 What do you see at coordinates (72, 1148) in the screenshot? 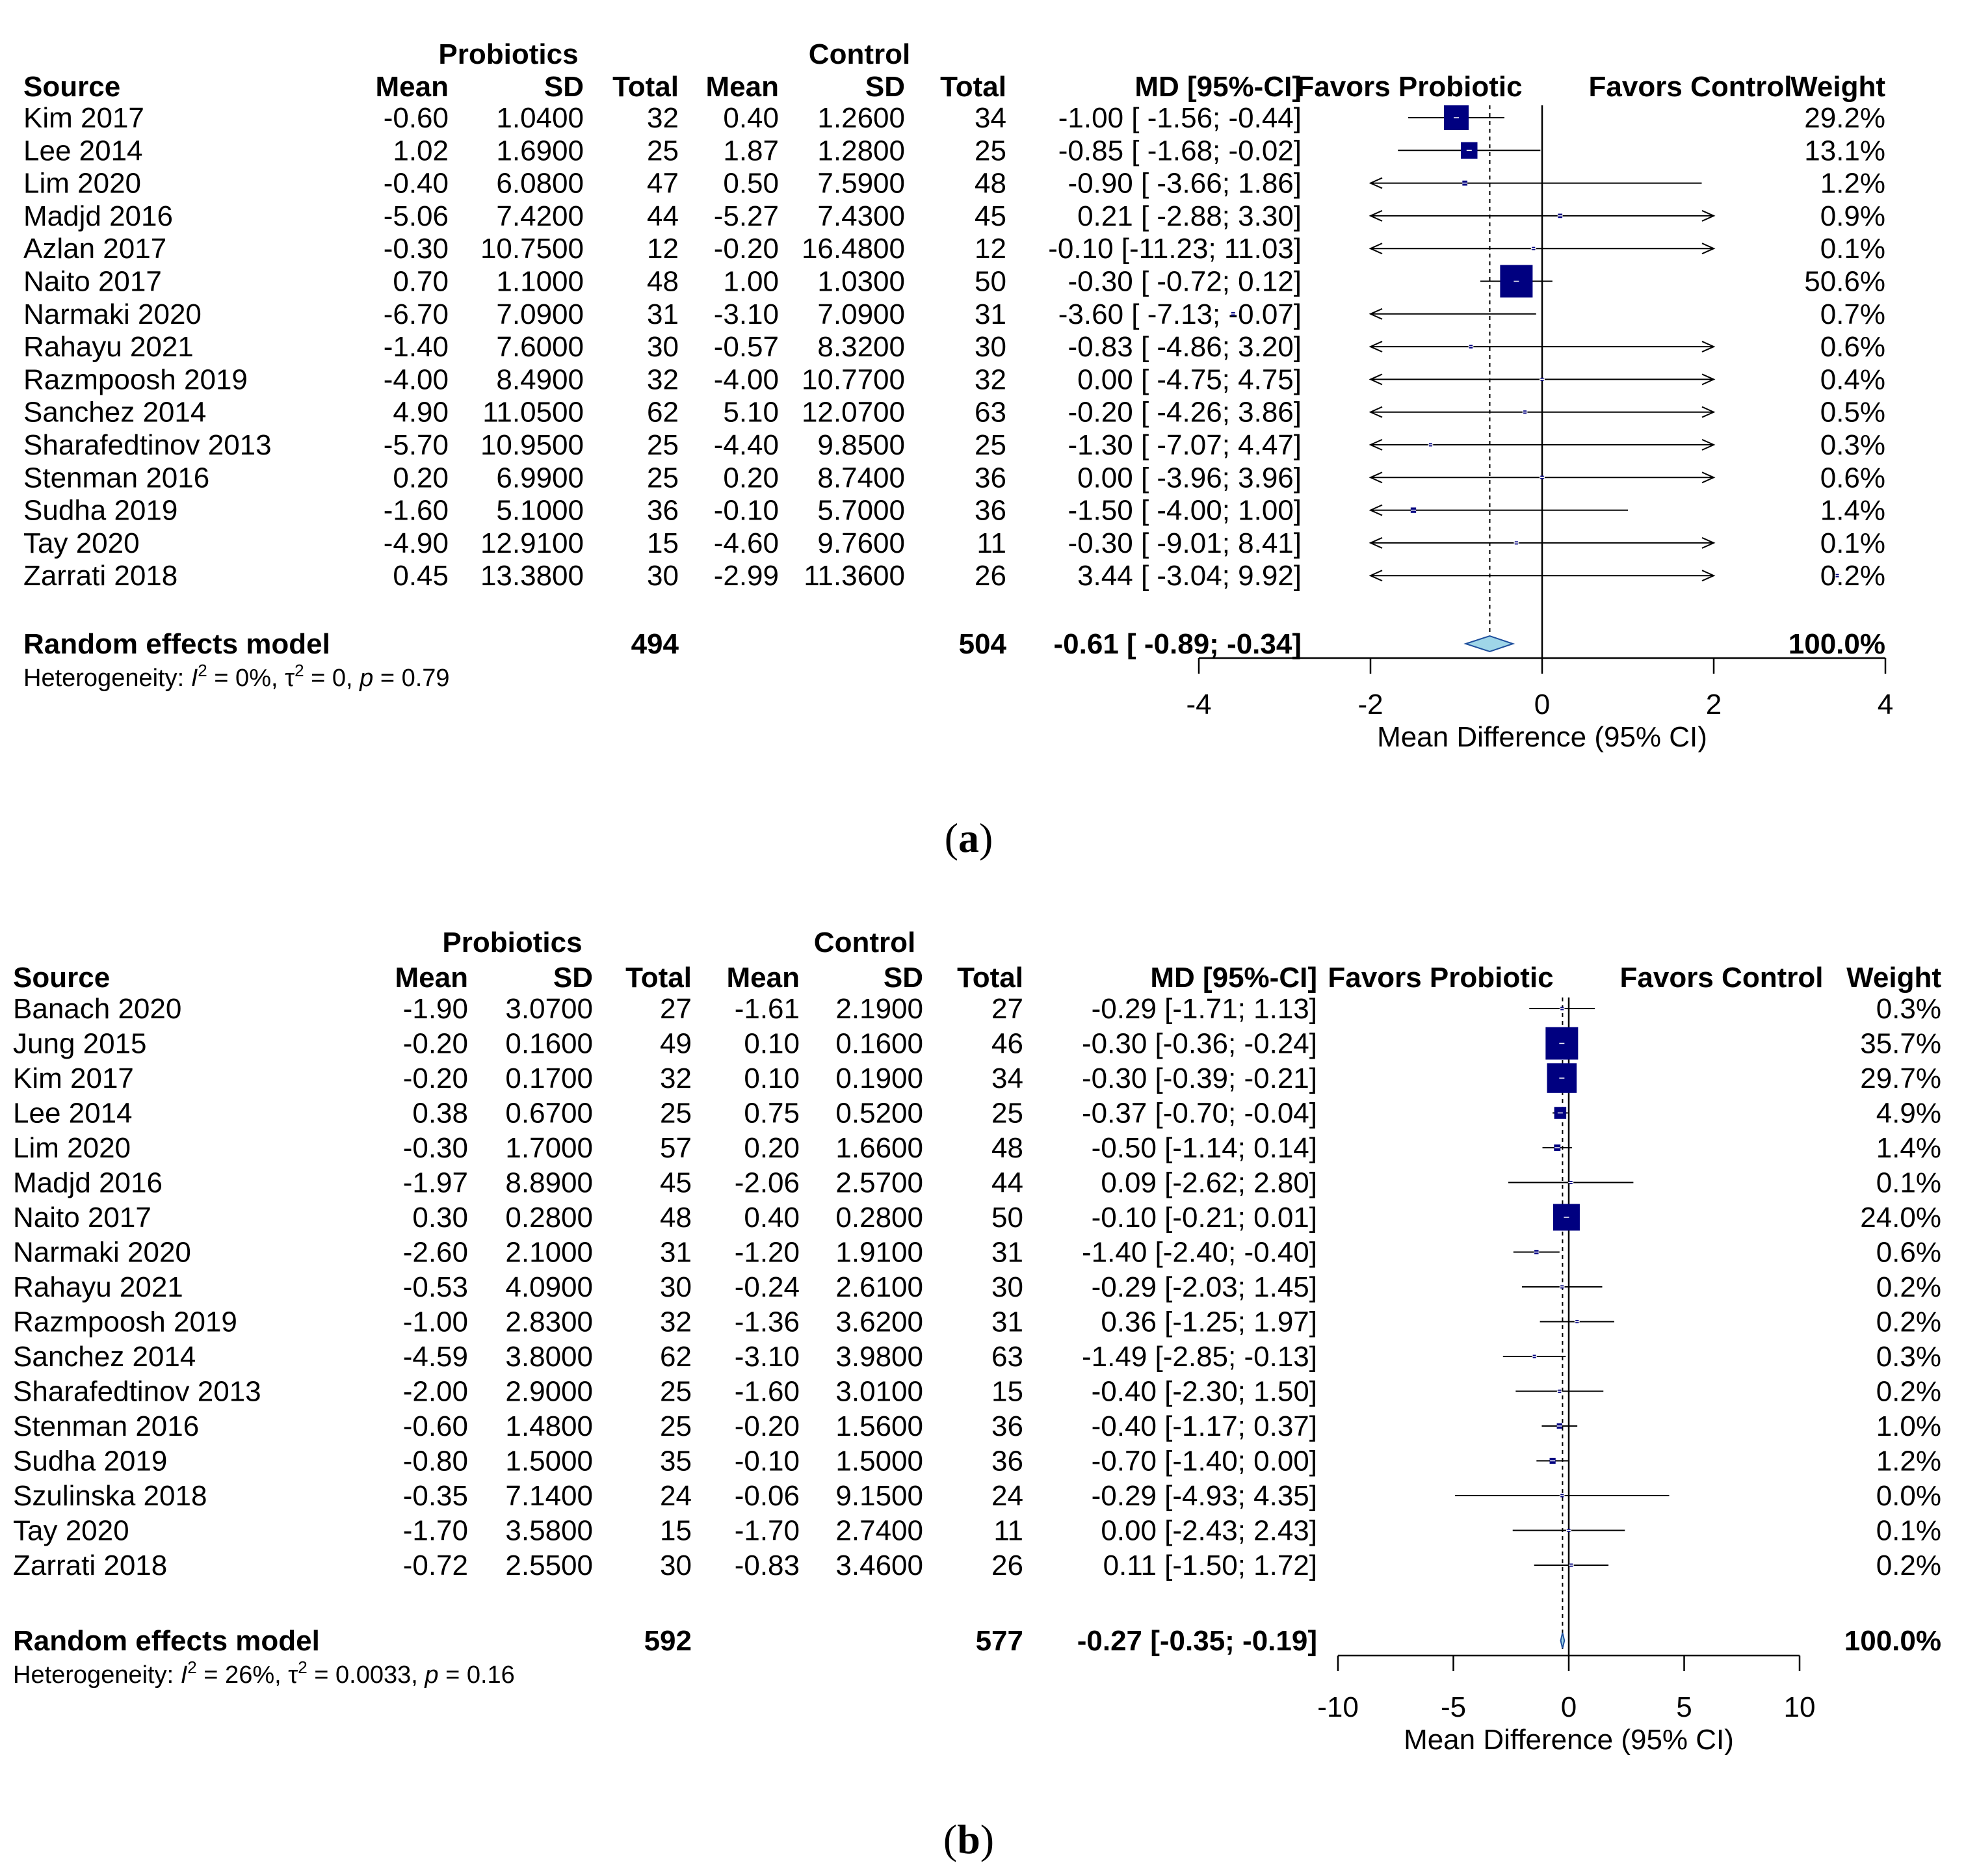
I see `study-source: Lim 2020` at bounding box center [72, 1148].